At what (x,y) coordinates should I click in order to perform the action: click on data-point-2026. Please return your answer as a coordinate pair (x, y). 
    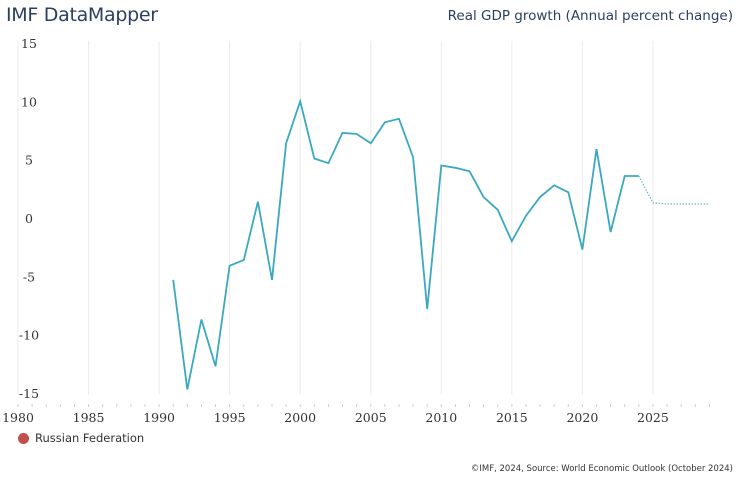
    Looking at the image, I should click on (667, 204).